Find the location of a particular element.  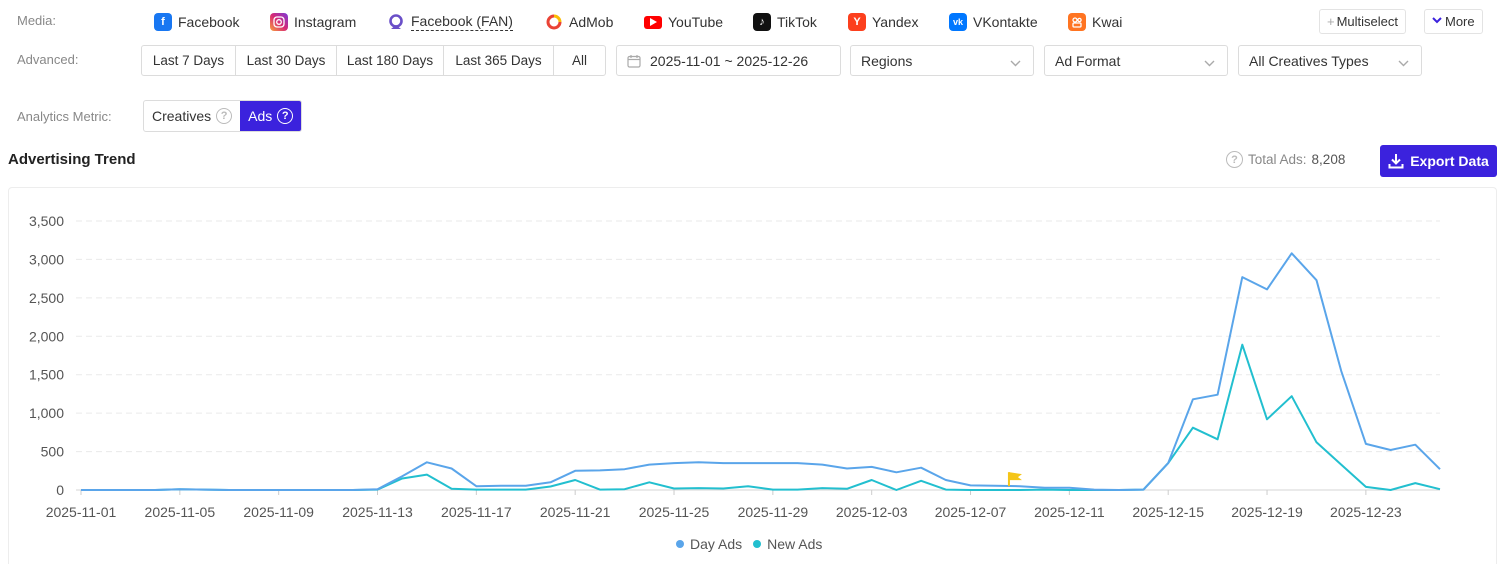

creatives-types-select: All Creatives Types is located at coordinates (1330, 60).